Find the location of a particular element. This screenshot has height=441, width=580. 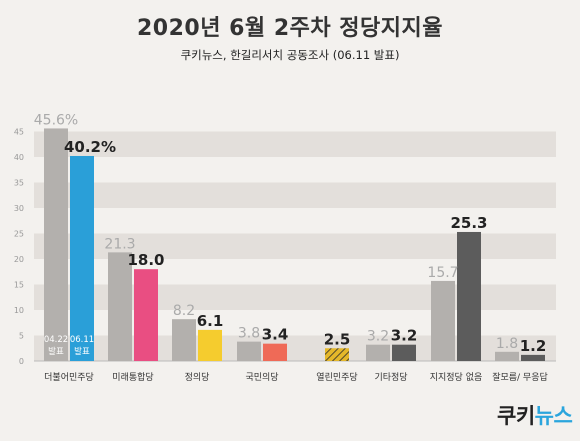

x-category-label: 기타정당 is located at coordinates (390, 377).